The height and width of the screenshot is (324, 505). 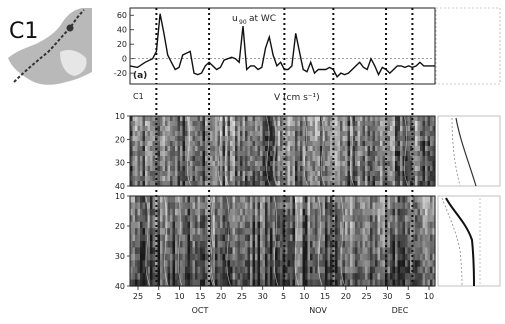 What do you see at coordinates (120, 256) in the screenshot?
I see `panel-c-ytick-label: 30` at bounding box center [120, 256].